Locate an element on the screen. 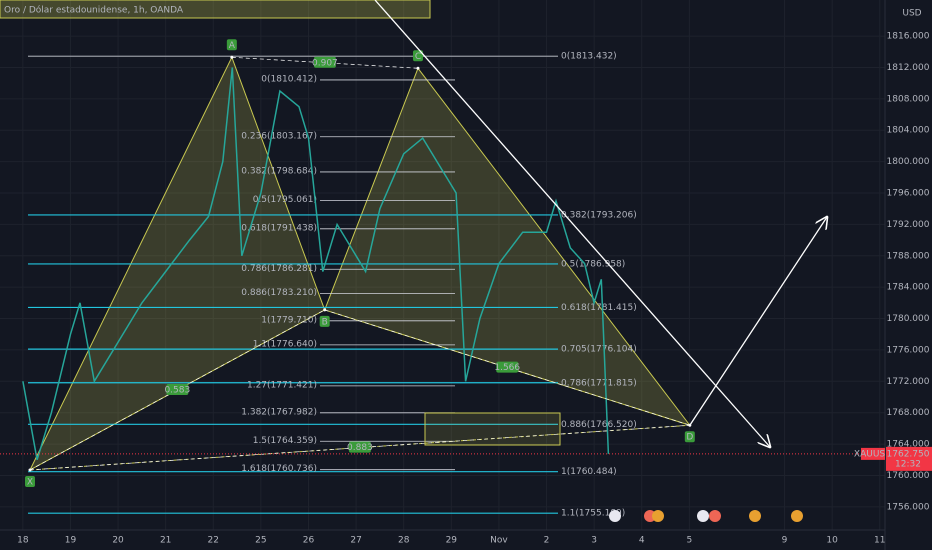  x-tick-label: 5 is located at coordinates (689, 541).